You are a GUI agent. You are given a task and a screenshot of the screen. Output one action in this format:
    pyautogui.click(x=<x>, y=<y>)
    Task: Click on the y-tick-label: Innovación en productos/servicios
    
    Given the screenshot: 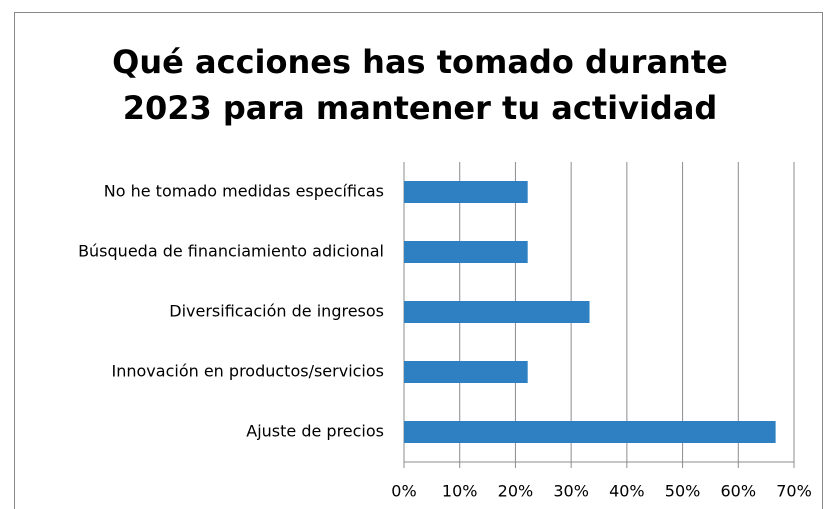 What is the action you would take?
    pyautogui.click(x=248, y=371)
    